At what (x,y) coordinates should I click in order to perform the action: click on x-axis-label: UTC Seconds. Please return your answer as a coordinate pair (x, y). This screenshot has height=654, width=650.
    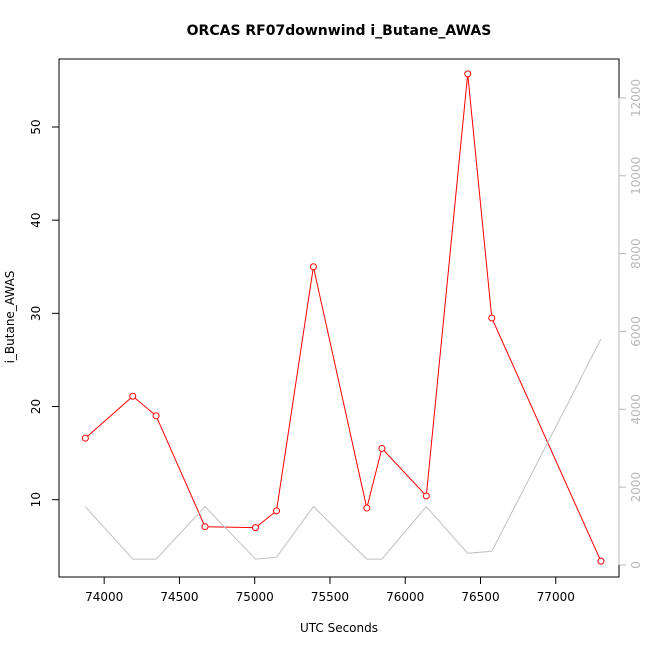
    Looking at the image, I should click on (339, 628).